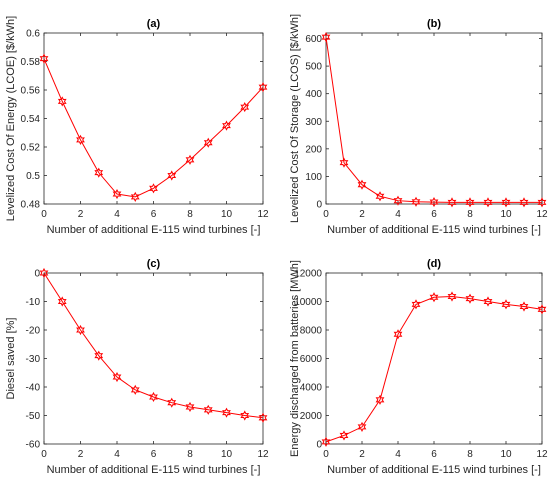 This screenshot has height=484, width=550. What do you see at coordinates (33, 359) in the screenshot?
I see `y-tick-label: -30` at bounding box center [33, 359].